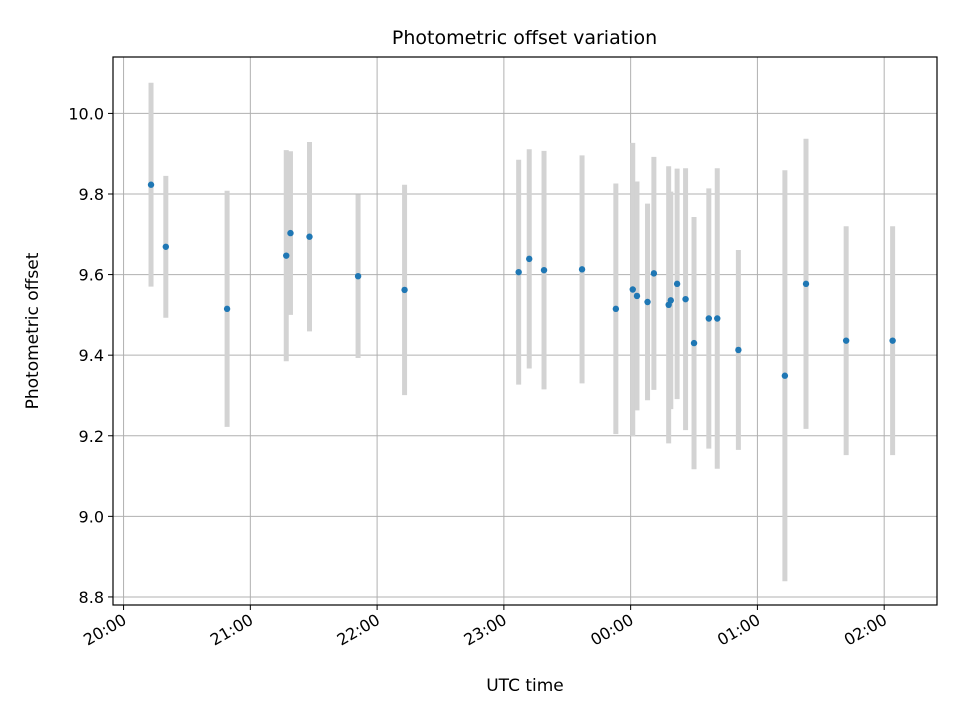 The width and height of the screenshot is (960, 720). What do you see at coordinates (91, 194) in the screenshot?
I see `y-tick-label: 9.8` at bounding box center [91, 194].